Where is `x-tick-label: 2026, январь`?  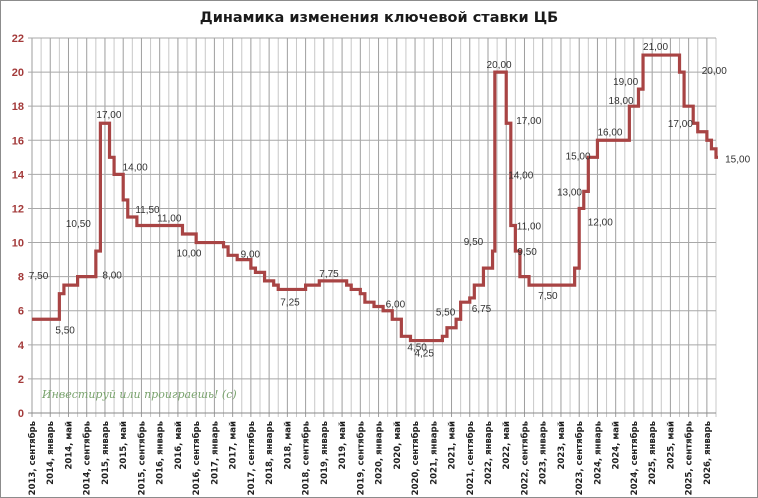 x-tick-label: 2026, январь is located at coordinates (708, 453).